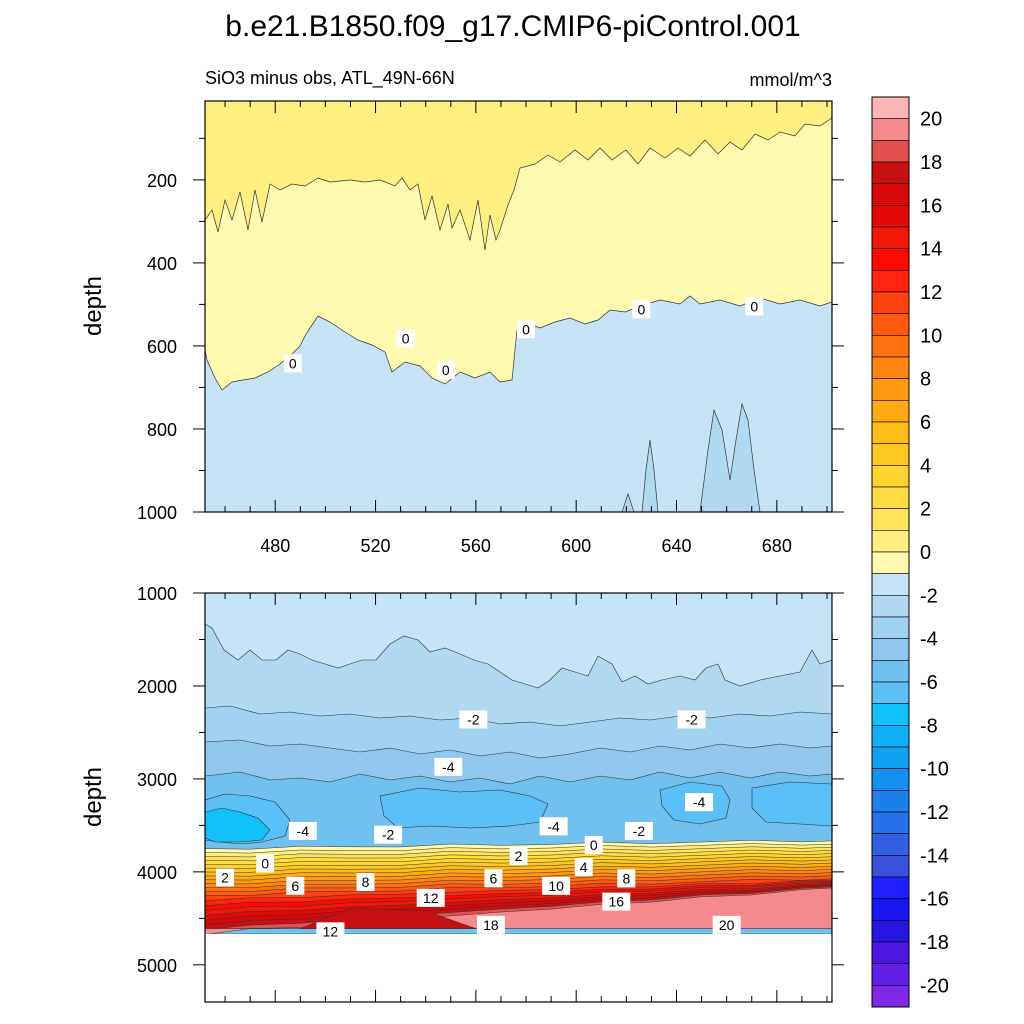 This screenshot has height=1024, width=1024. I want to click on contour-label: 2, so click(225, 877).